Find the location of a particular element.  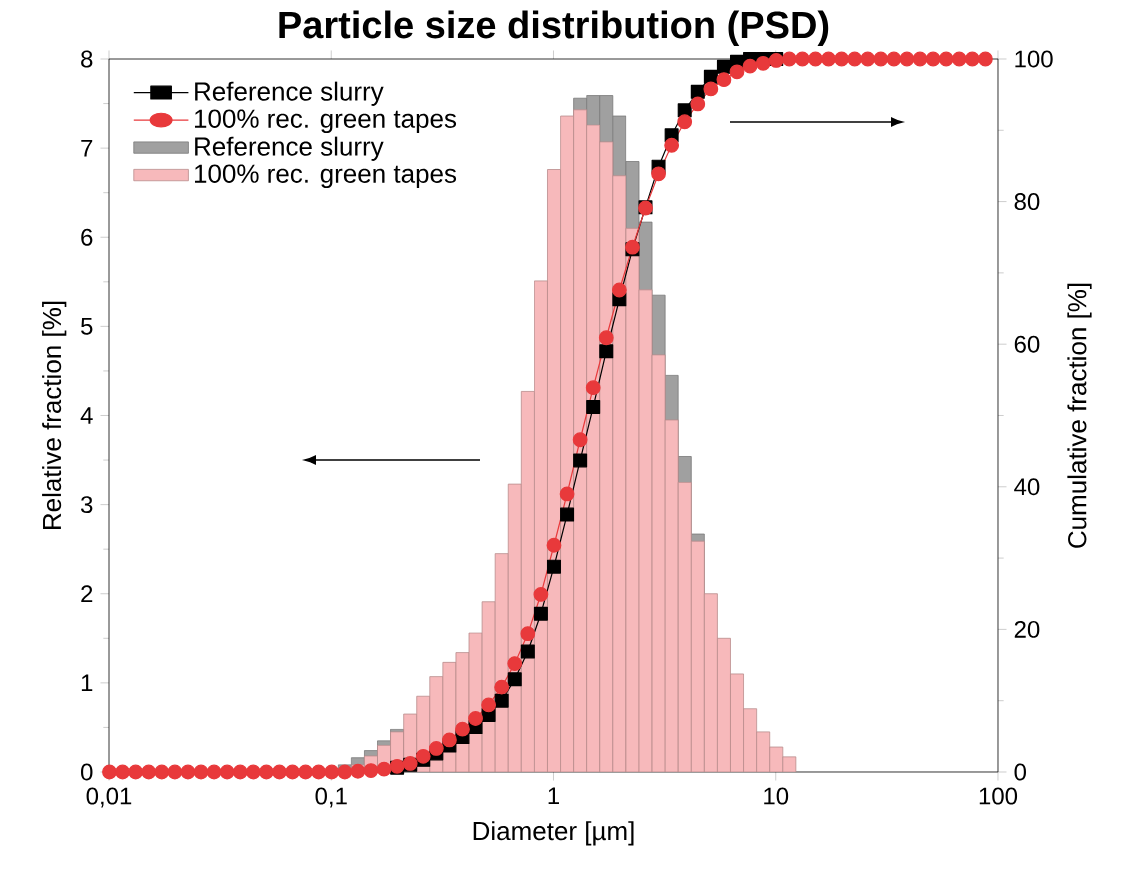

y2-tick-label: 80 is located at coordinates (1027, 202).